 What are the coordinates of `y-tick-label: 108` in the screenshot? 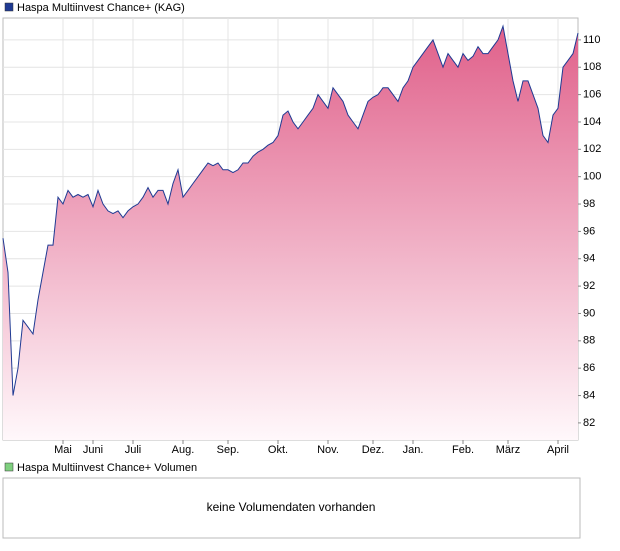 It's located at (592, 67).